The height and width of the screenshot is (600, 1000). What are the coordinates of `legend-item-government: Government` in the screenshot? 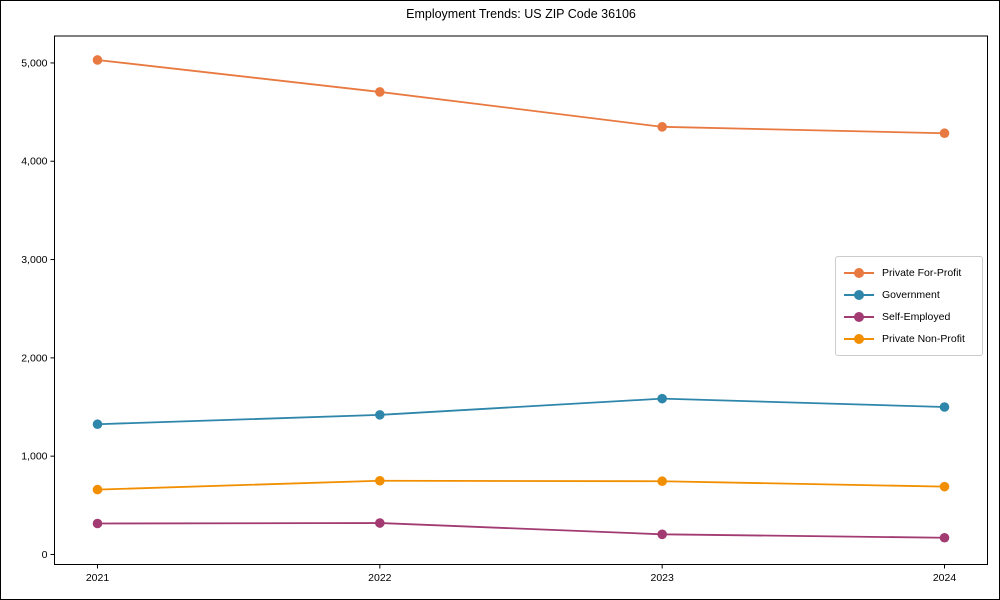 It's located at (909, 295).